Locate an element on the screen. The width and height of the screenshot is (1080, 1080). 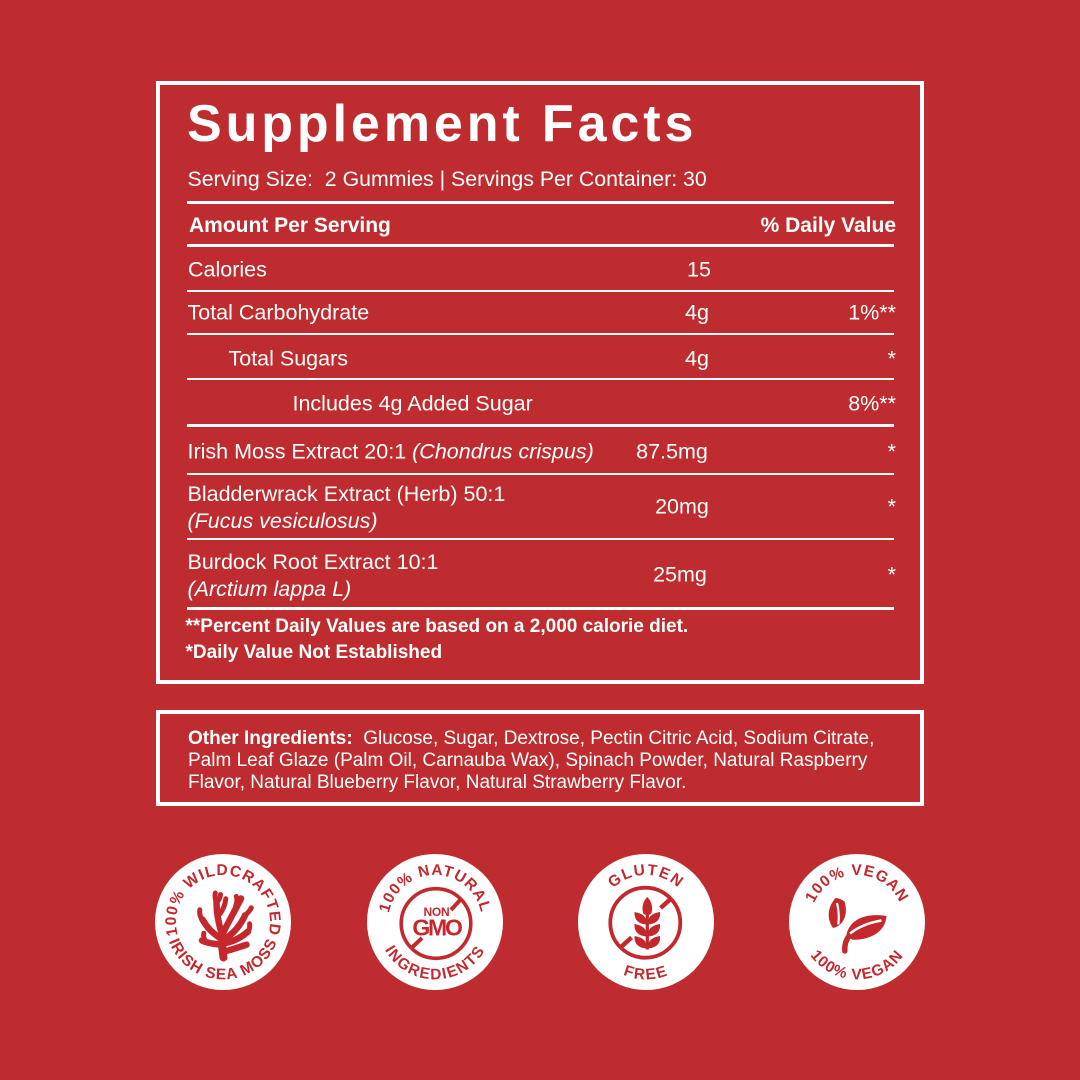
svg-text: NON is located at coordinates (436, 912).